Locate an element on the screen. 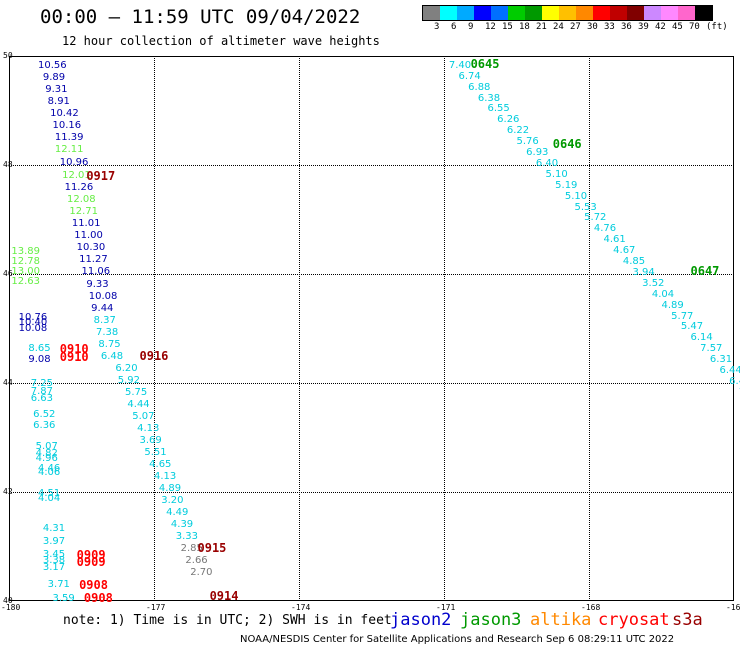 This screenshot has height=650, width=740. wave-height-value: 9.89 is located at coordinates (54, 77).